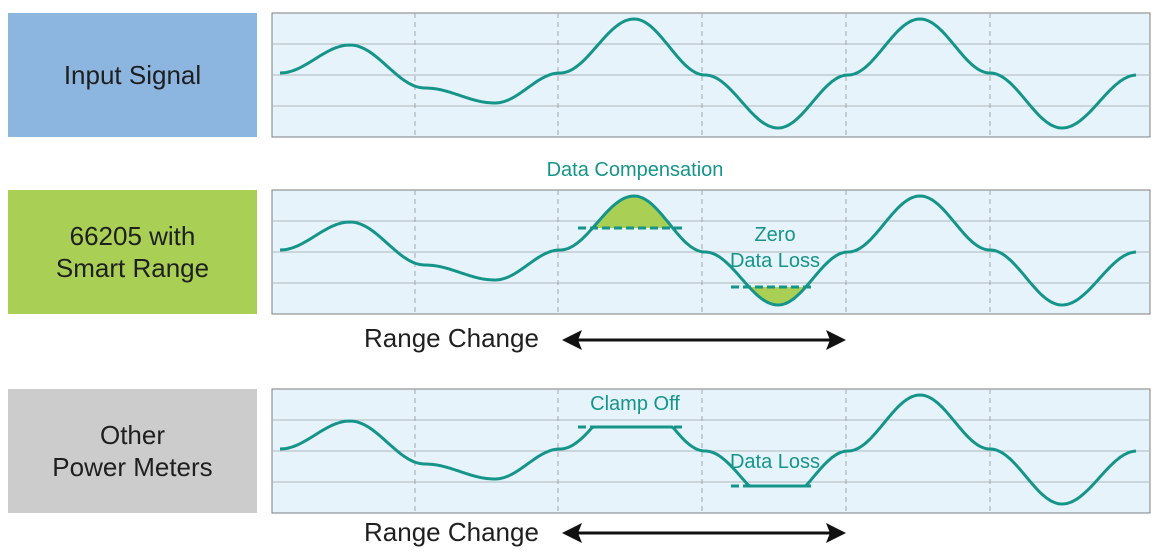 This screenshot has width=1160, height=559. I want to click on range-change-label-2: Range Change, so click(451, 532).